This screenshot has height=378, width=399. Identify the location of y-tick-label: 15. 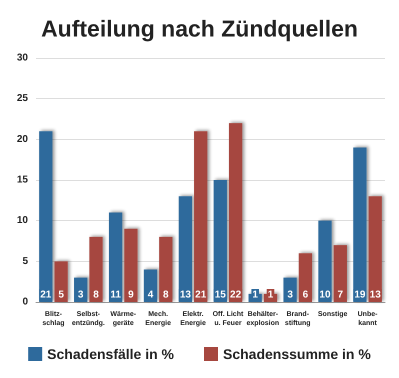
(22, 180).